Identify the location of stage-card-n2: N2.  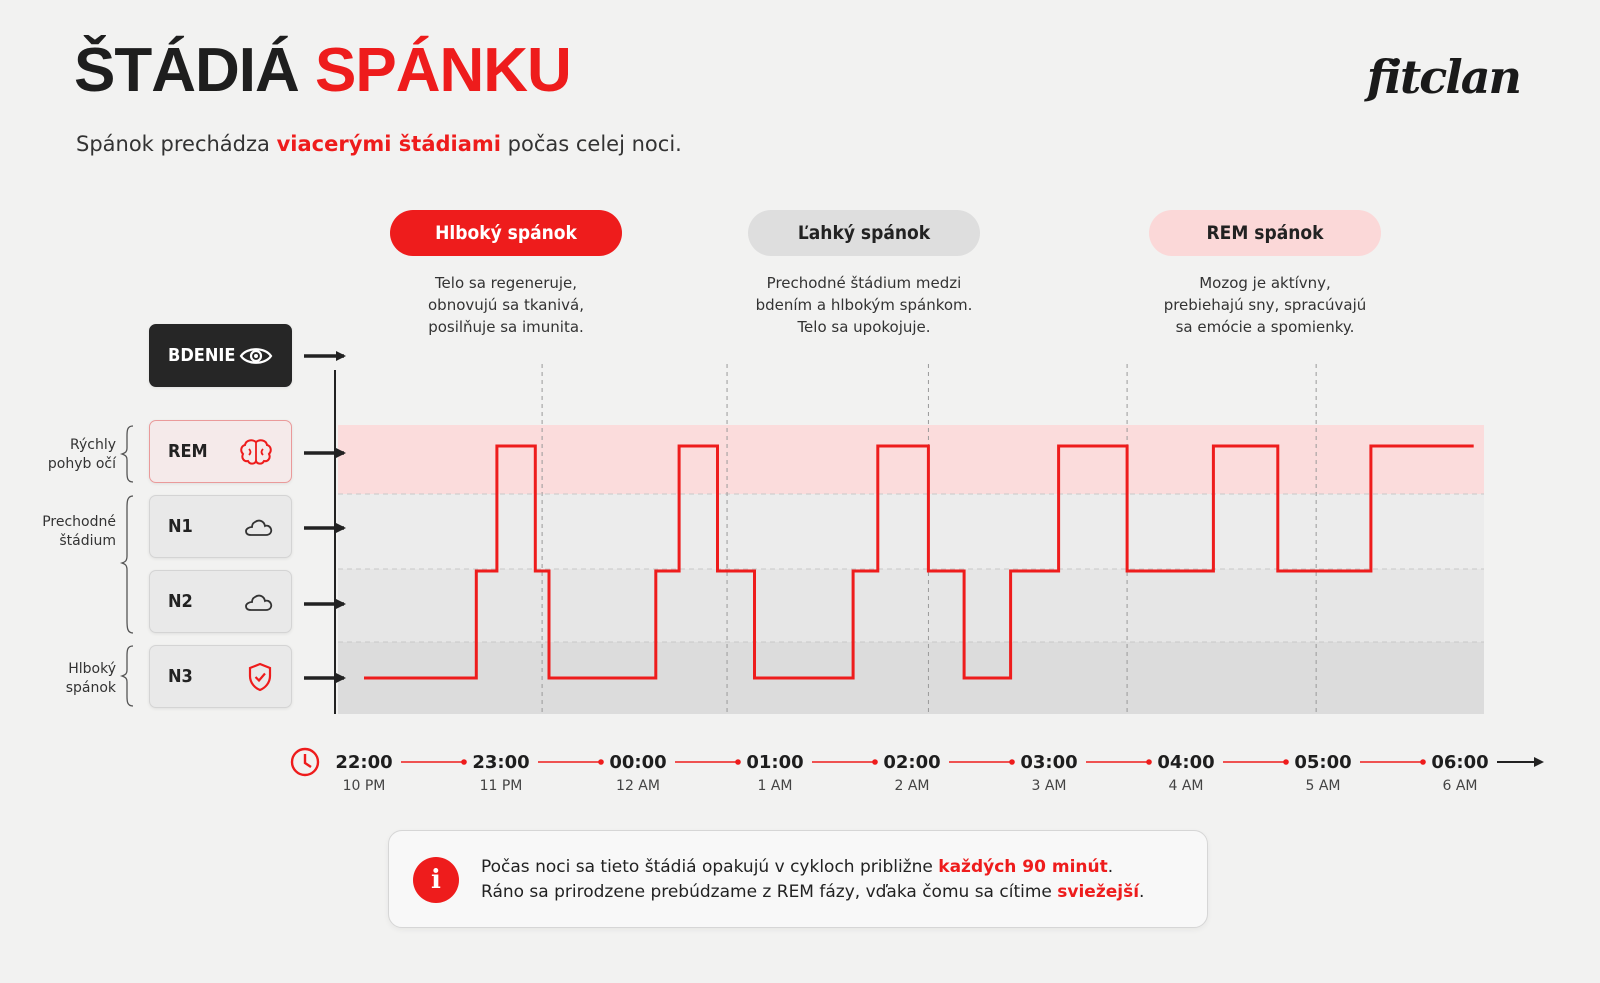
(220, 601).